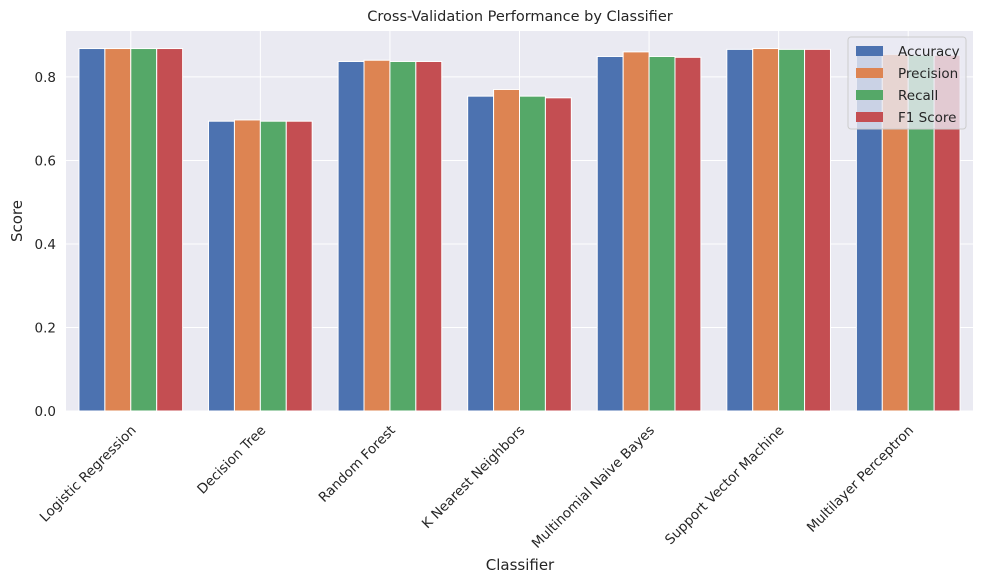 Image resolution: width=984 pixels, height=588 pixels. Describe the element at coordinates (231, 460) in the screenshot. I see `x-tick-label: Decision Tree` at that location.